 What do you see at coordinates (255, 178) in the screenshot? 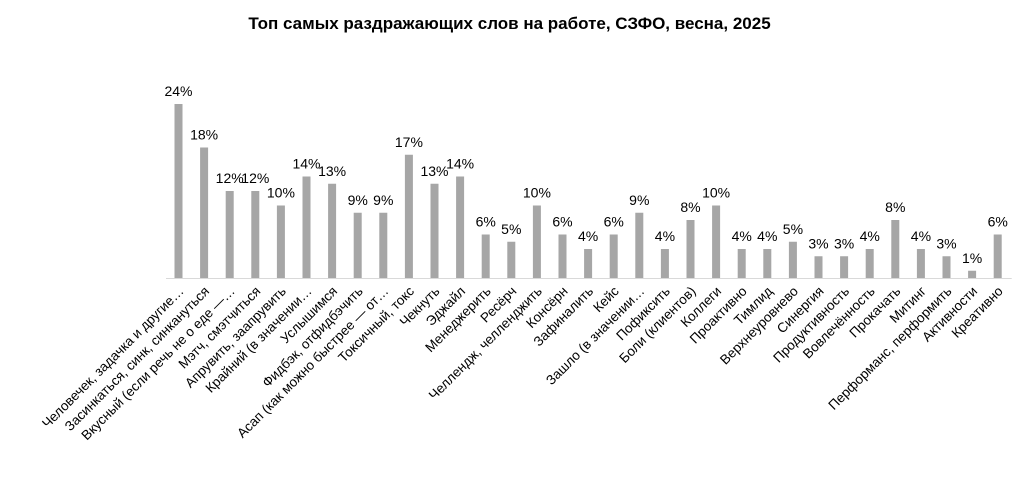
I see `value-label-4: 12%` at bounding box center [255, 178].